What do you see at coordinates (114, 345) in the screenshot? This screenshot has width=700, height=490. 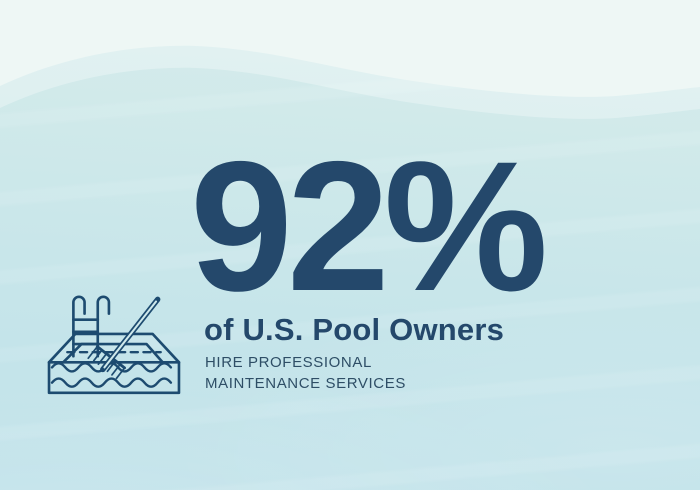 I see `pool-maintenance-icon` at bounding box center [114, 345].